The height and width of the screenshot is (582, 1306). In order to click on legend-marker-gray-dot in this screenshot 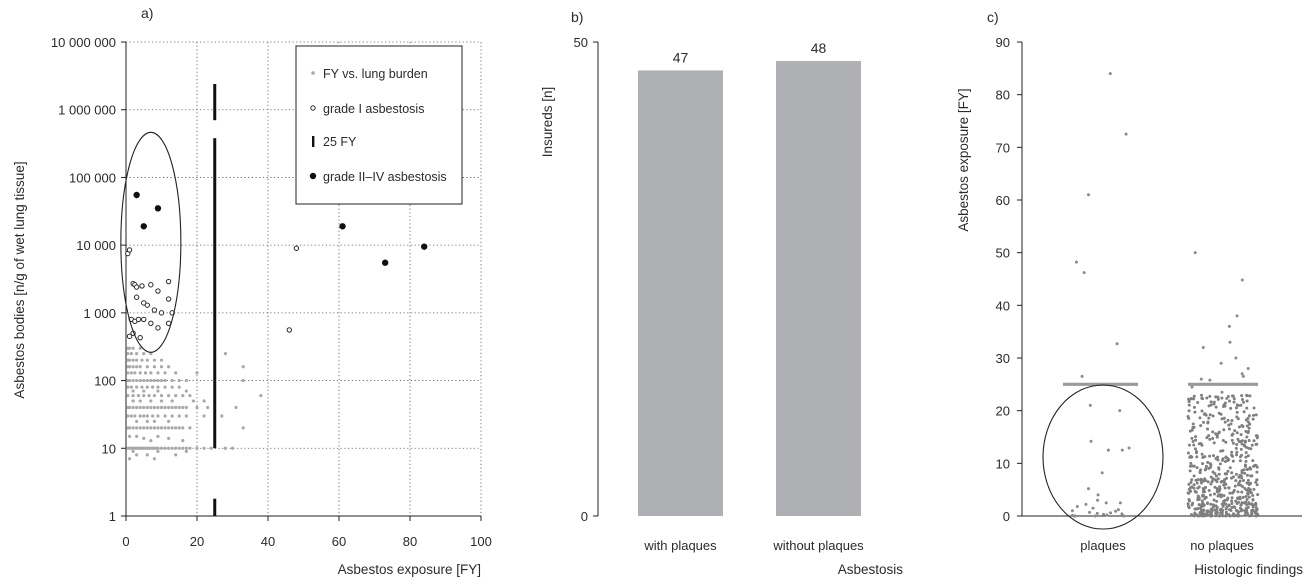, I will do `click(313, 73)`.